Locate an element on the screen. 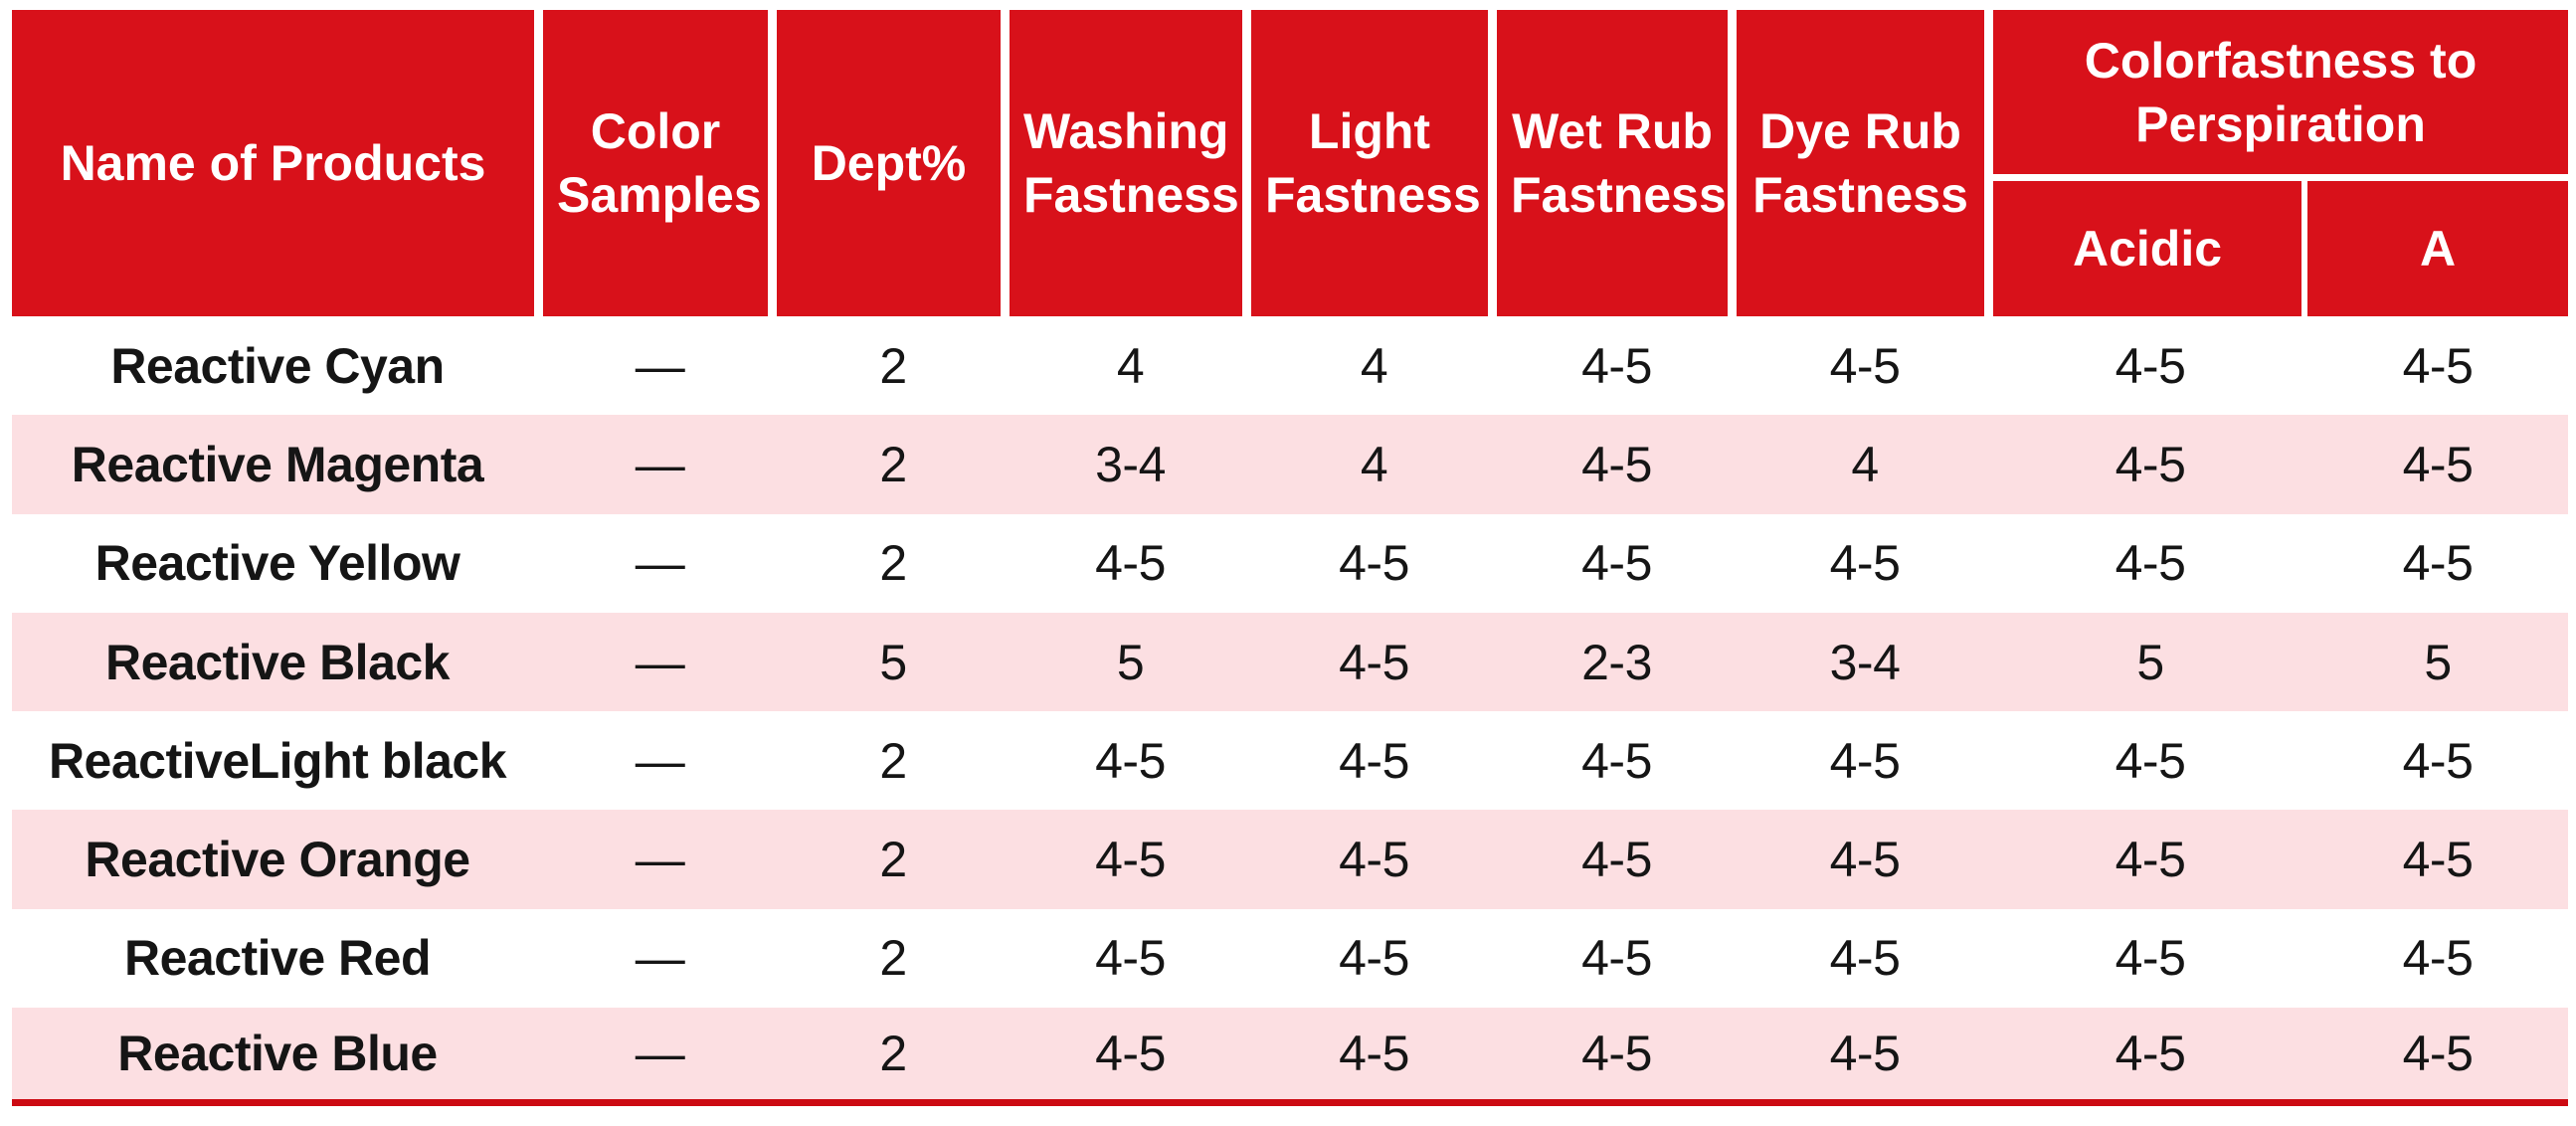 This screenshot has height=1126, width=2576. table-row: Reactive Magenta — 2 3-4 4 4-5 4 4-5 4-5 is located at coordinates (1290, 464).